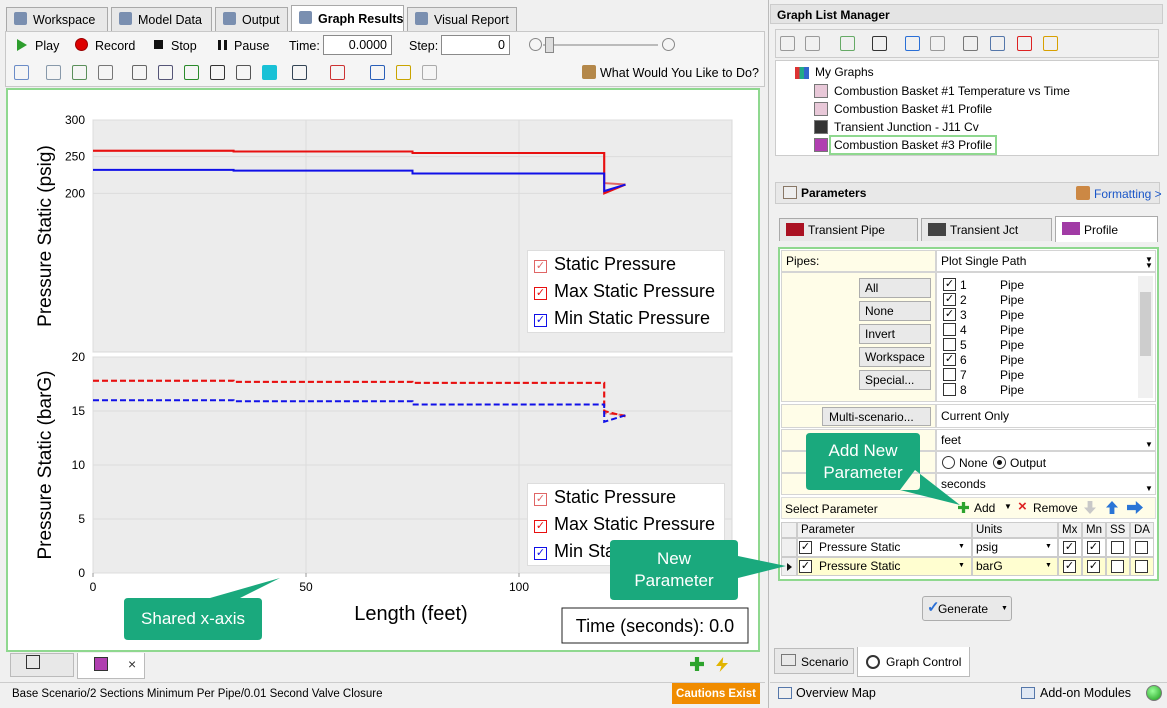 The height and width of the screenshot is (708, 1167). I want to click on bottom-tab: Scenario, so click(814, 661).